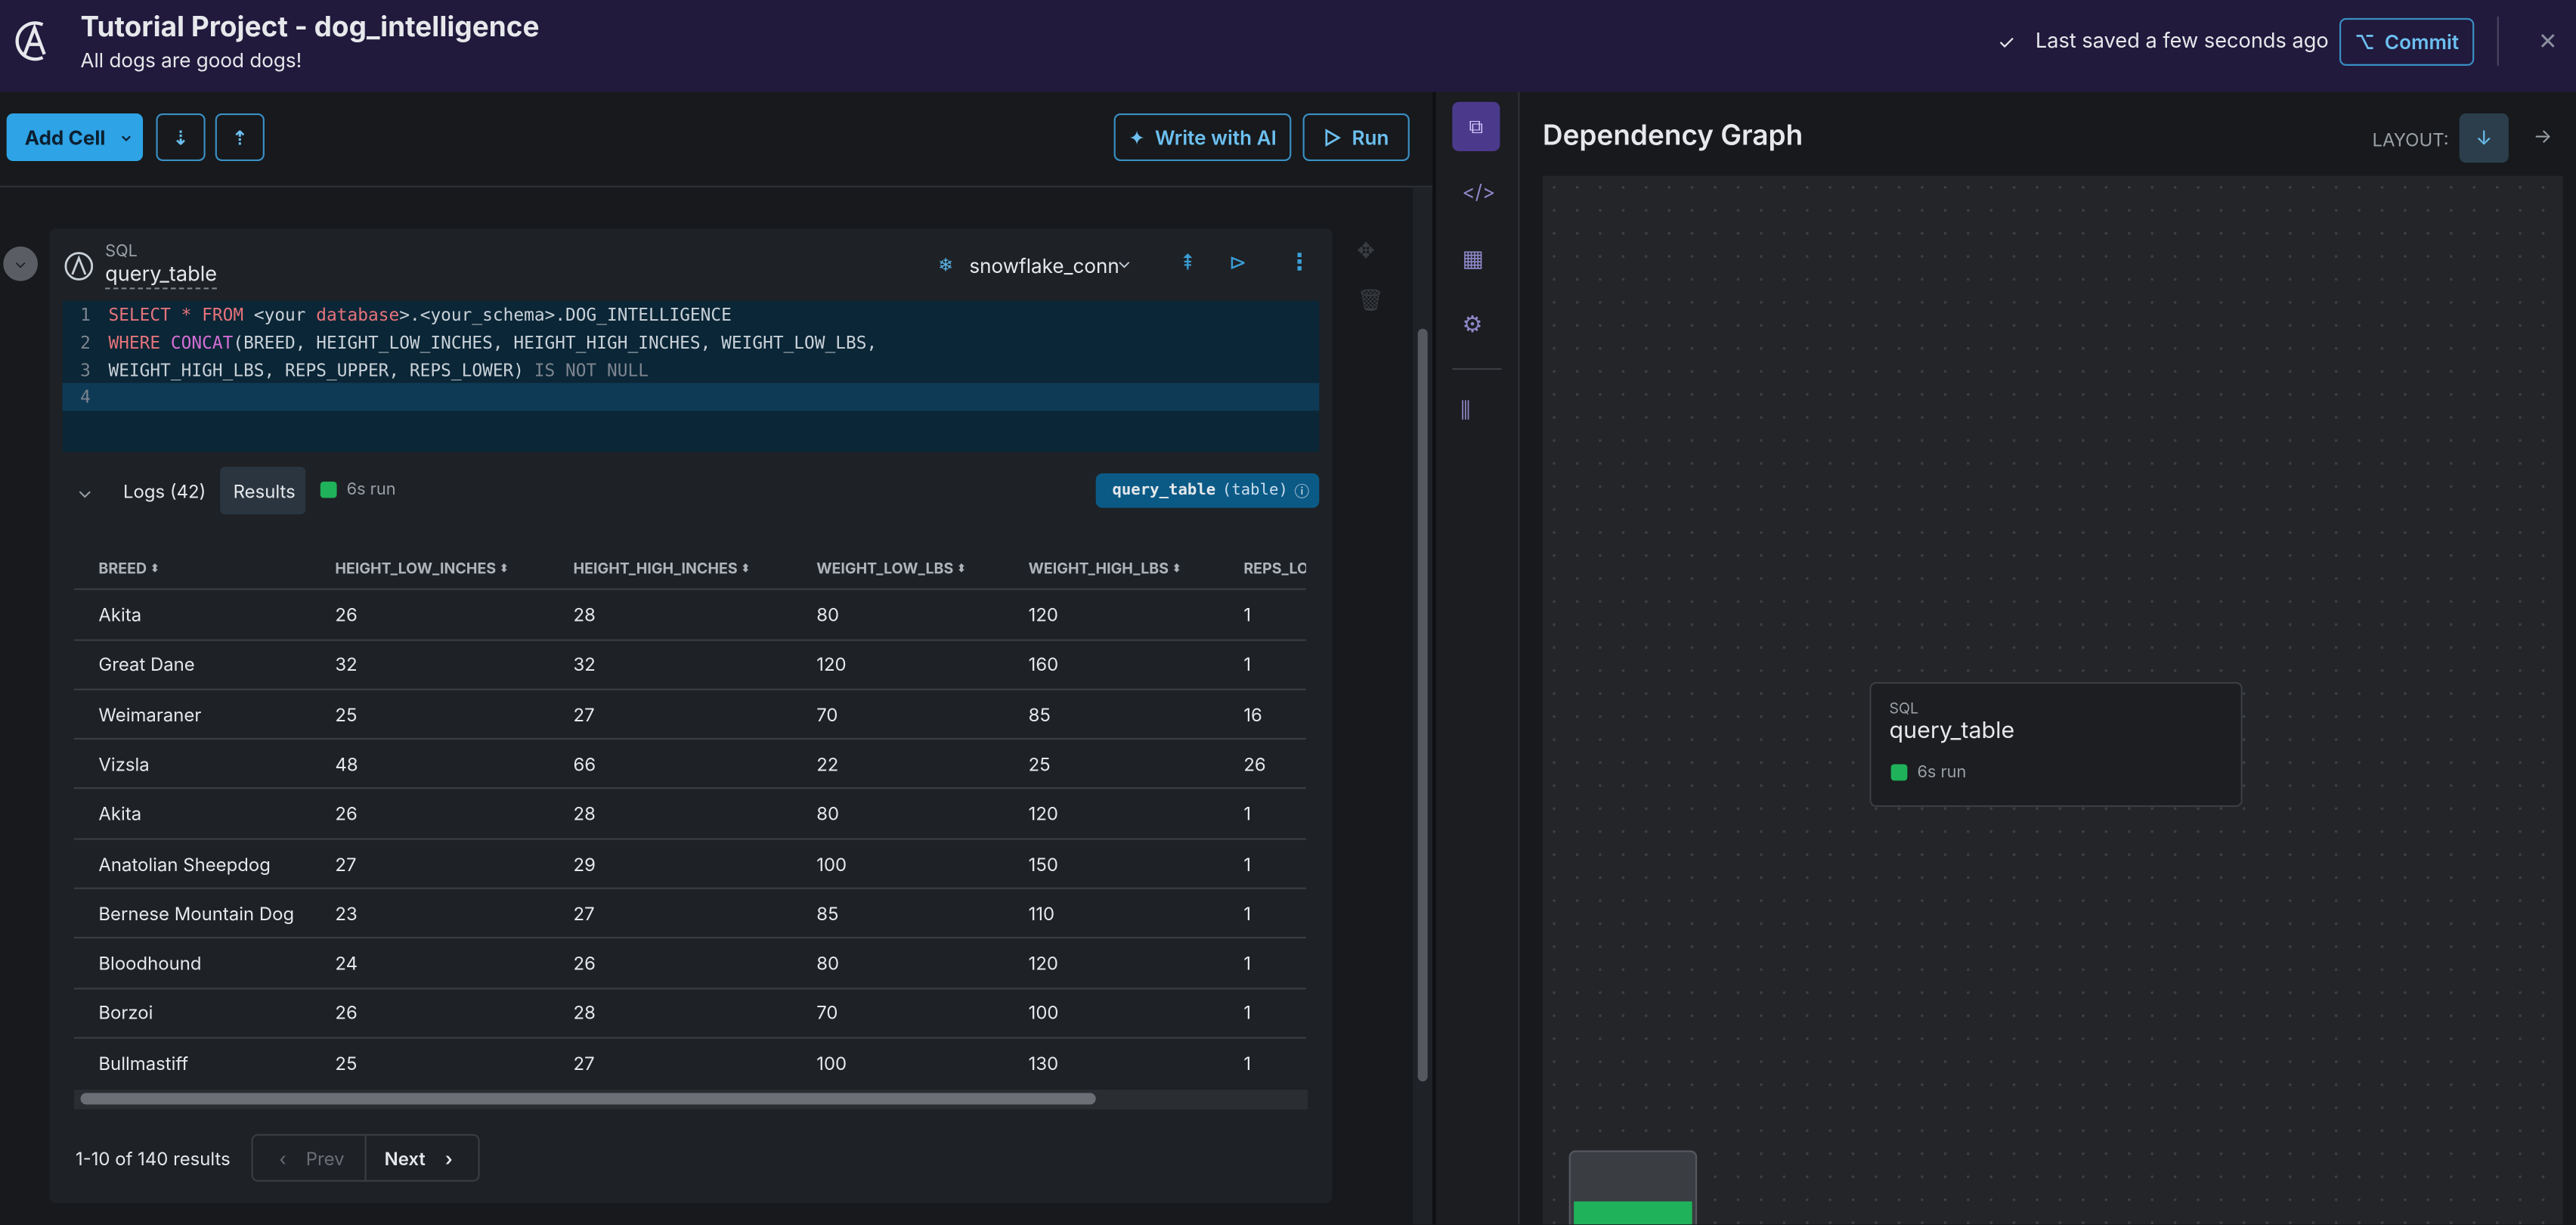  Describe the element at coordinates (85, 343) in the screenshot. I see `line-number: 2` at that location.